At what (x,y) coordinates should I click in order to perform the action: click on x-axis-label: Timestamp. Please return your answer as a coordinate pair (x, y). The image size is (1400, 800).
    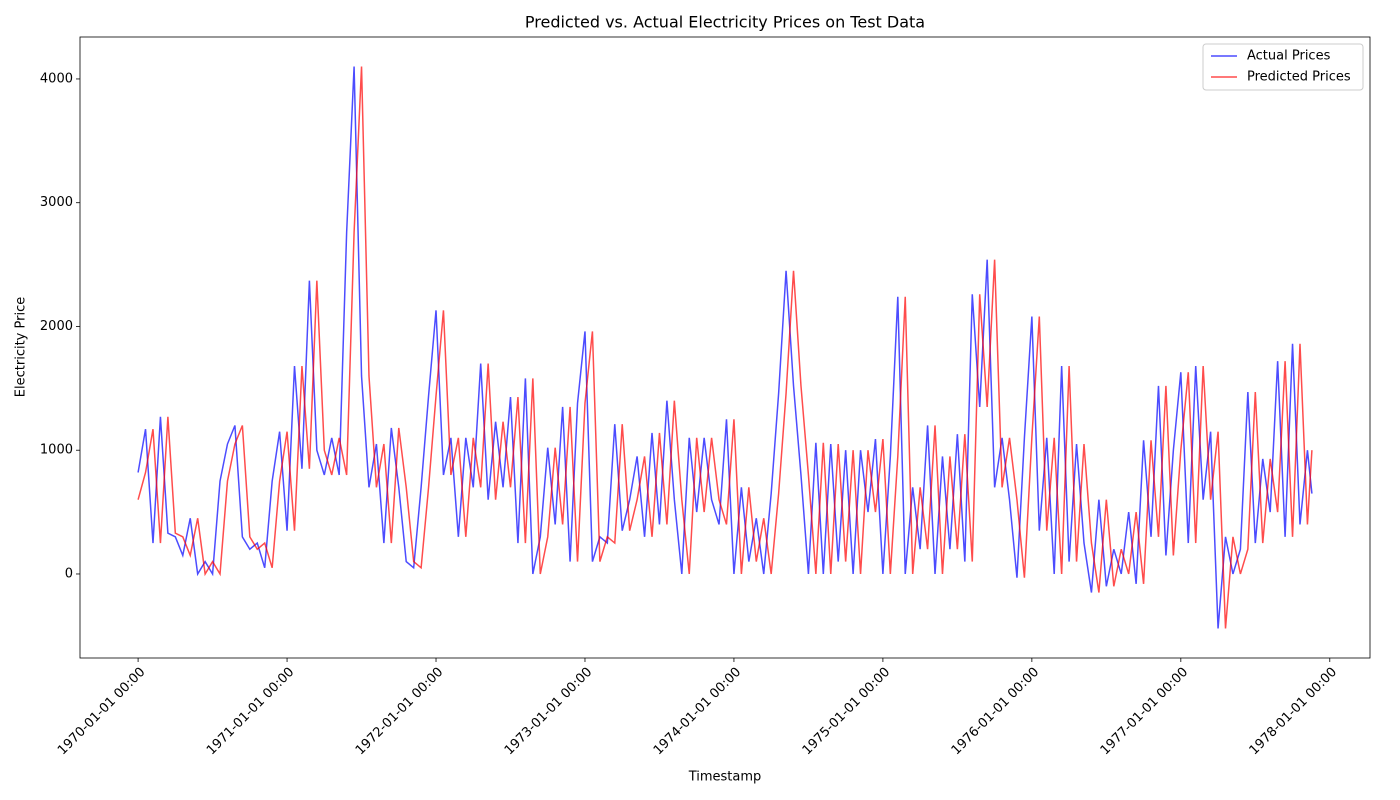
    Looking at the image, I should click on (725, 777).